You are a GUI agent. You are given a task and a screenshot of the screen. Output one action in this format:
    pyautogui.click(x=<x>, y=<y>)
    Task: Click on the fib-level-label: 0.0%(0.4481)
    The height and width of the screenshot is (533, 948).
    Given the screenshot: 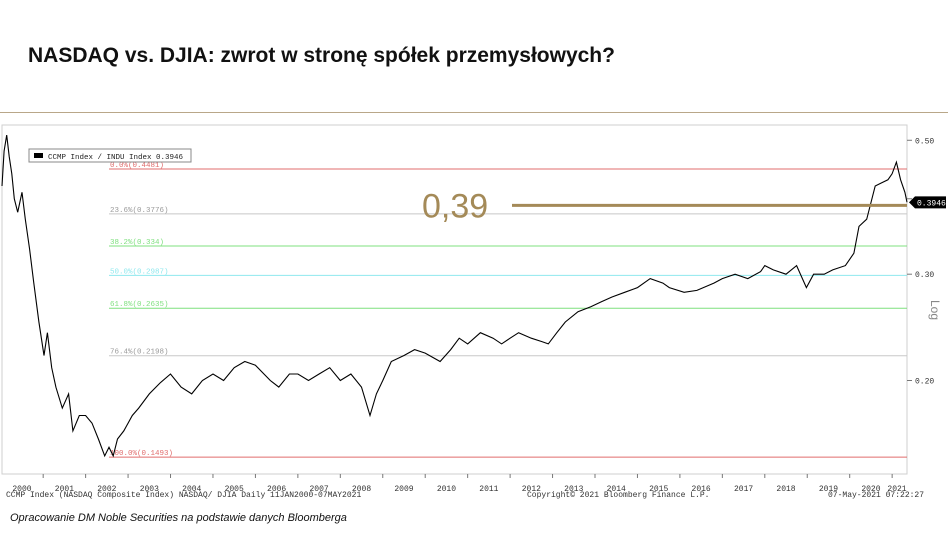 What is the action you would take?
    pyautogui.click(x=137, y=166)
    